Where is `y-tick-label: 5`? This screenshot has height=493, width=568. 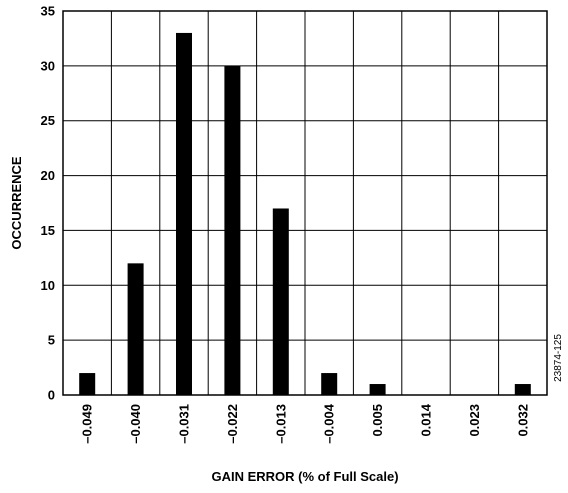
y-tick-label: 5 is located at coordinates (51, 340).